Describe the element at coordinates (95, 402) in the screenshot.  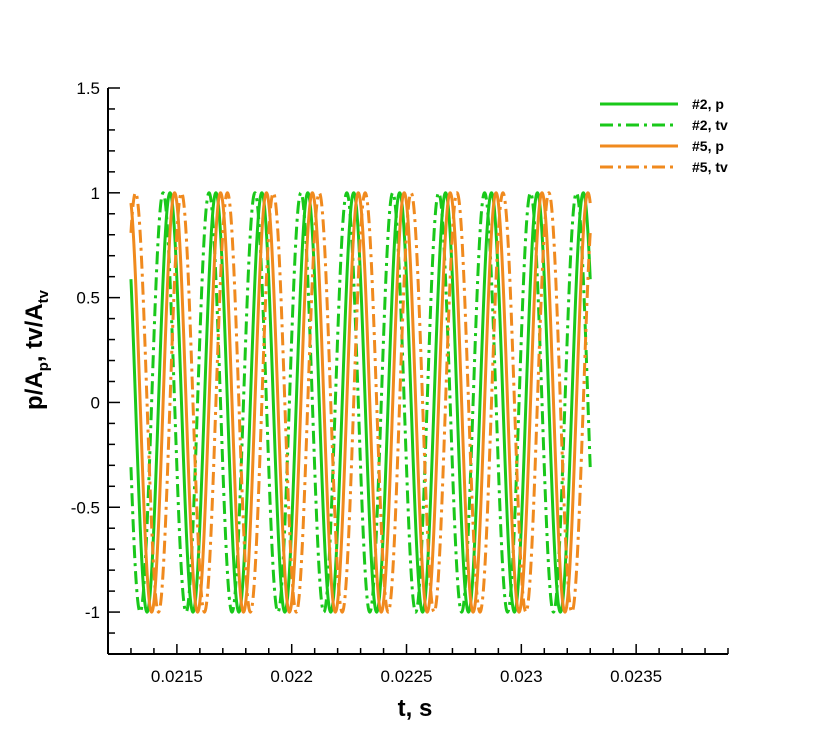
I see `y-tick-label: 0` at that location.